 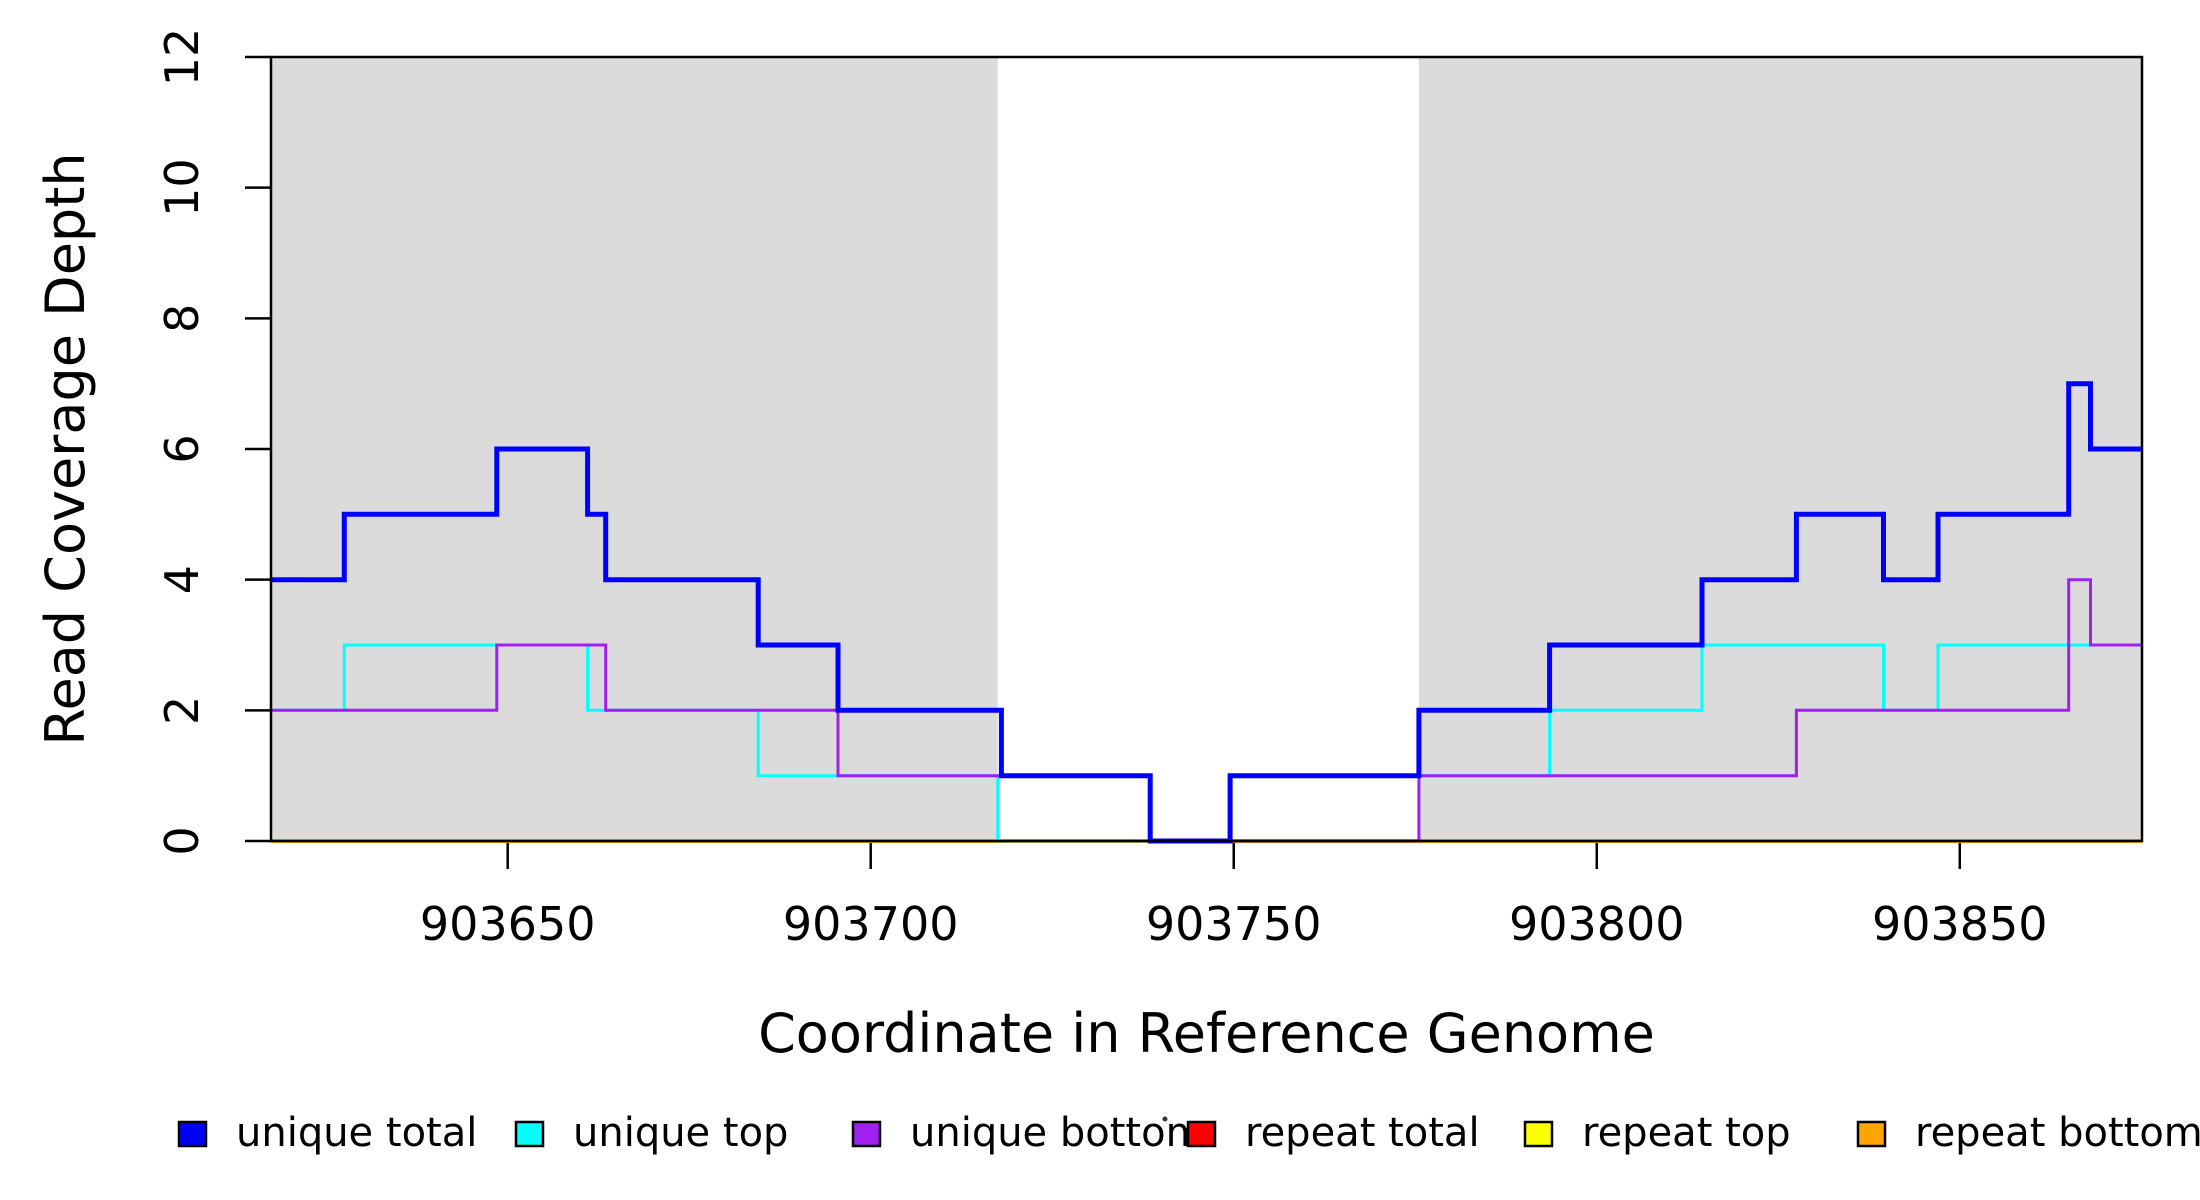 What do you see at coordinates (182, 448) in the screenshot?
I see `y-axis-tick-label: 6` at bounding box center [182, 448].